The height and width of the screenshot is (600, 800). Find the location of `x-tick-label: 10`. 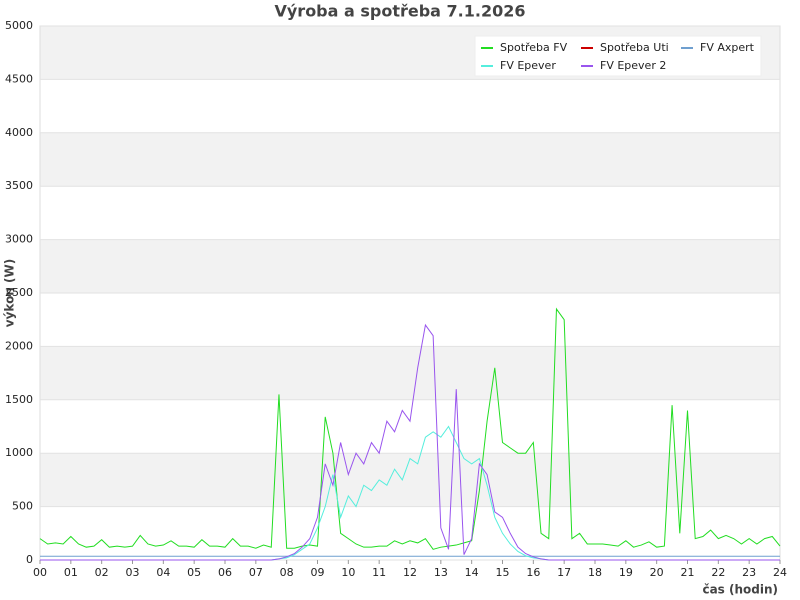

x-tick-label: 10 is located at coordinates (348, 572).